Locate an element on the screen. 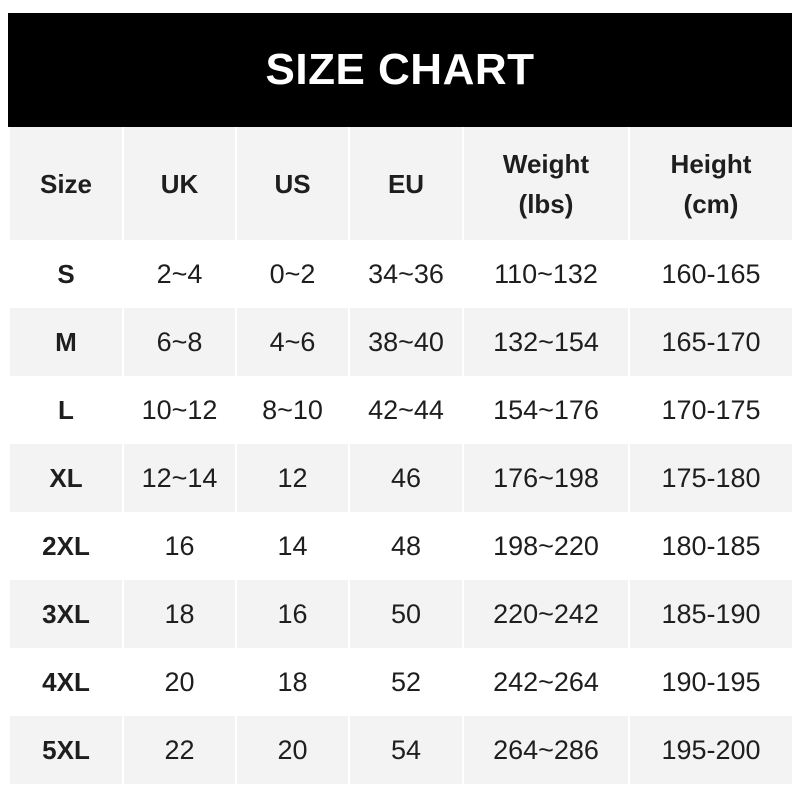  header-row: Size UK US EU Weight (lbs) Height (cm) is located at coordinates (401, 183).